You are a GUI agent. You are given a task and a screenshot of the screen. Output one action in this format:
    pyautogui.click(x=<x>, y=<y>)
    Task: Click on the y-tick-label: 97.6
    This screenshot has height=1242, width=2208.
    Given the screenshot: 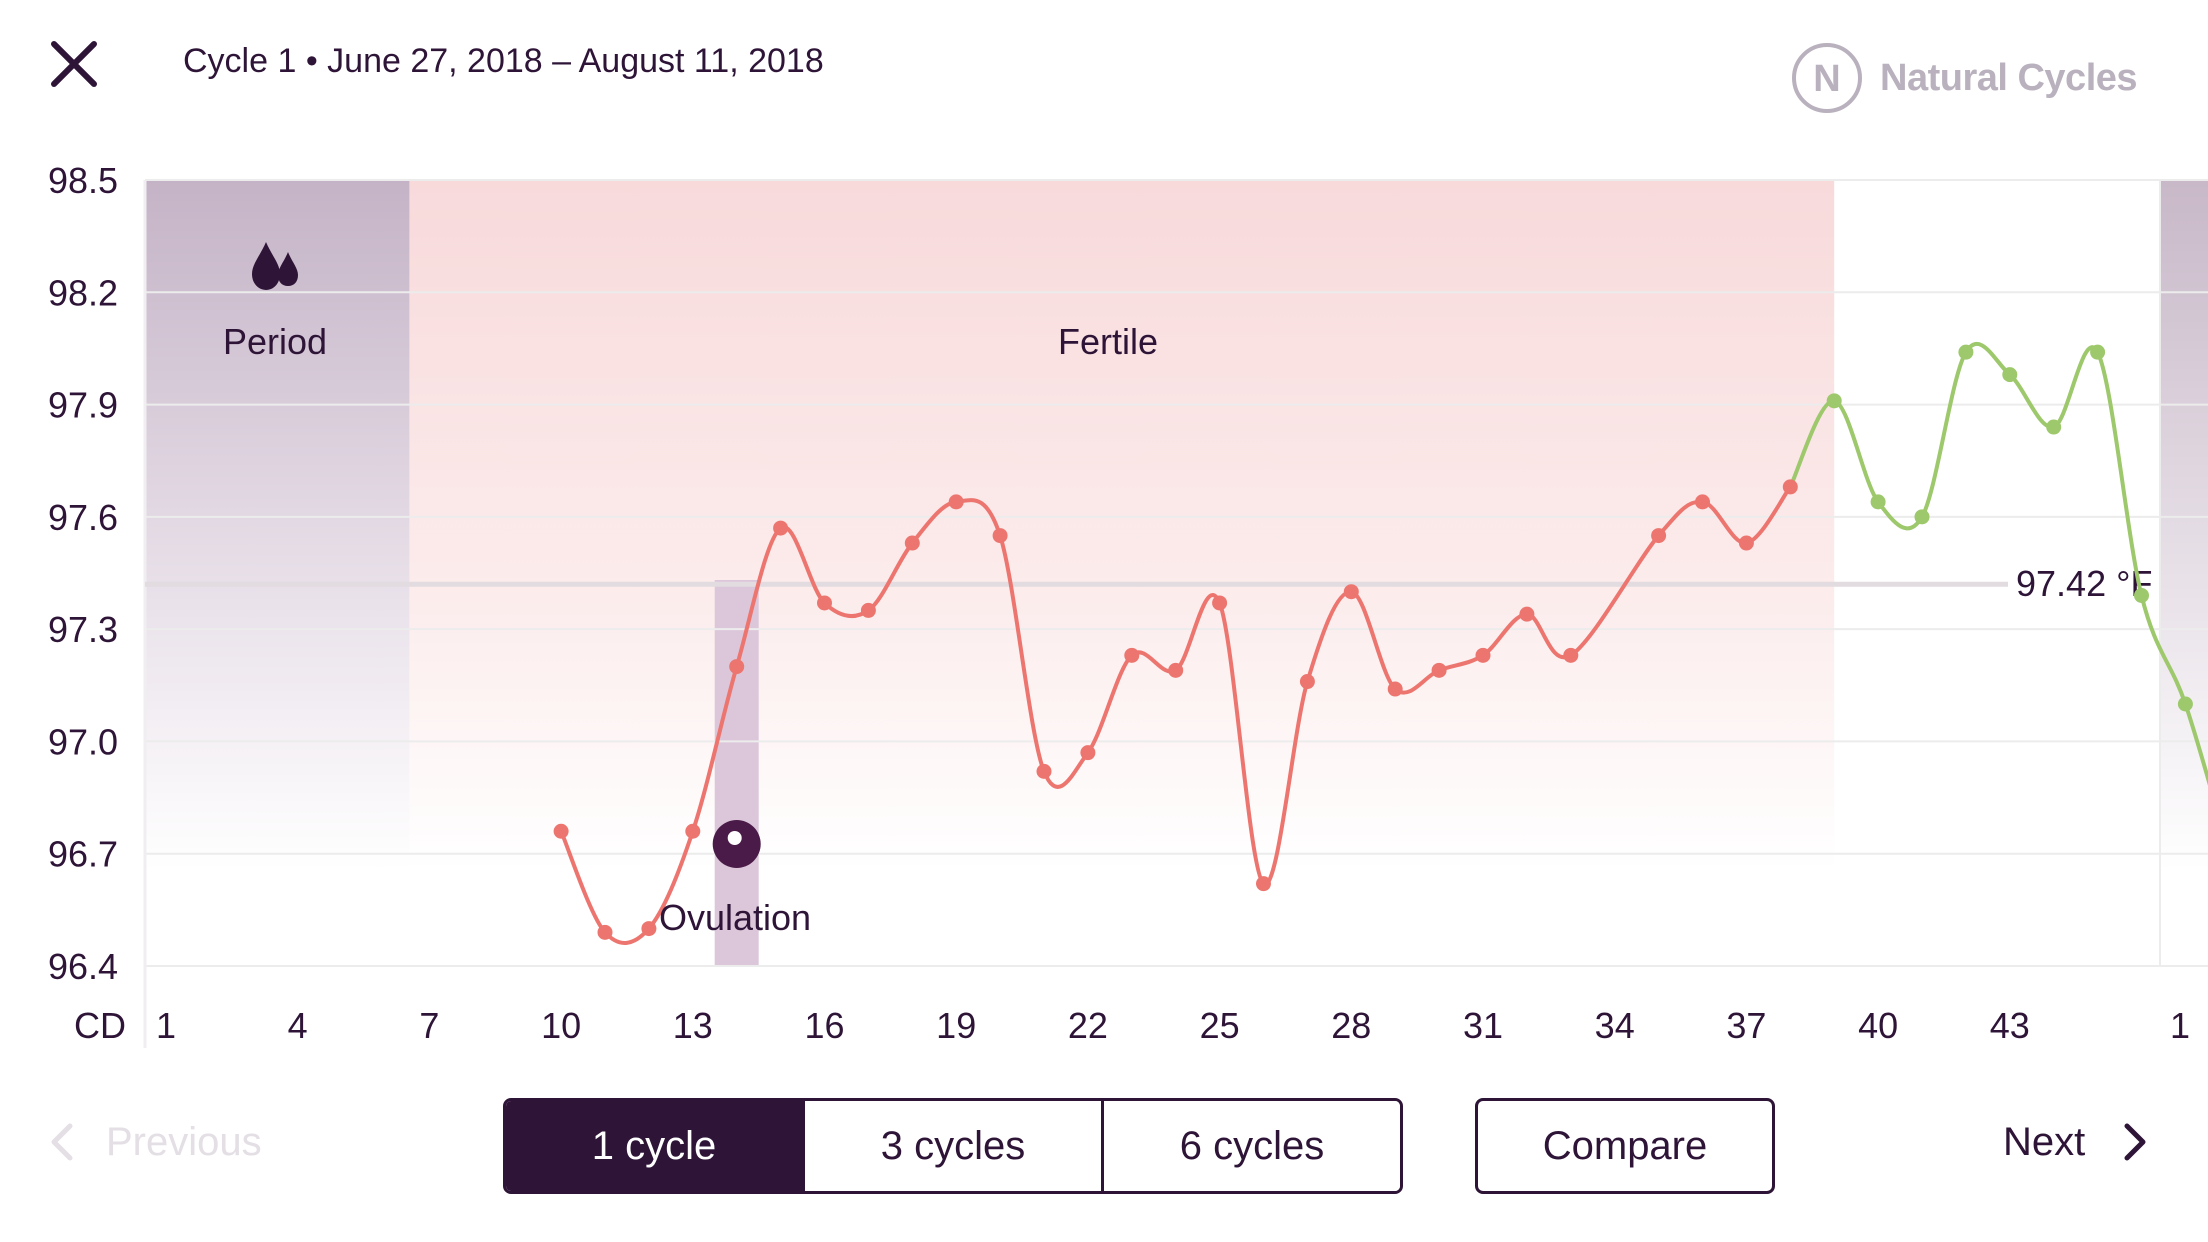 What is the action you would take?
    pyautogui.click(x=83, y=517)
    